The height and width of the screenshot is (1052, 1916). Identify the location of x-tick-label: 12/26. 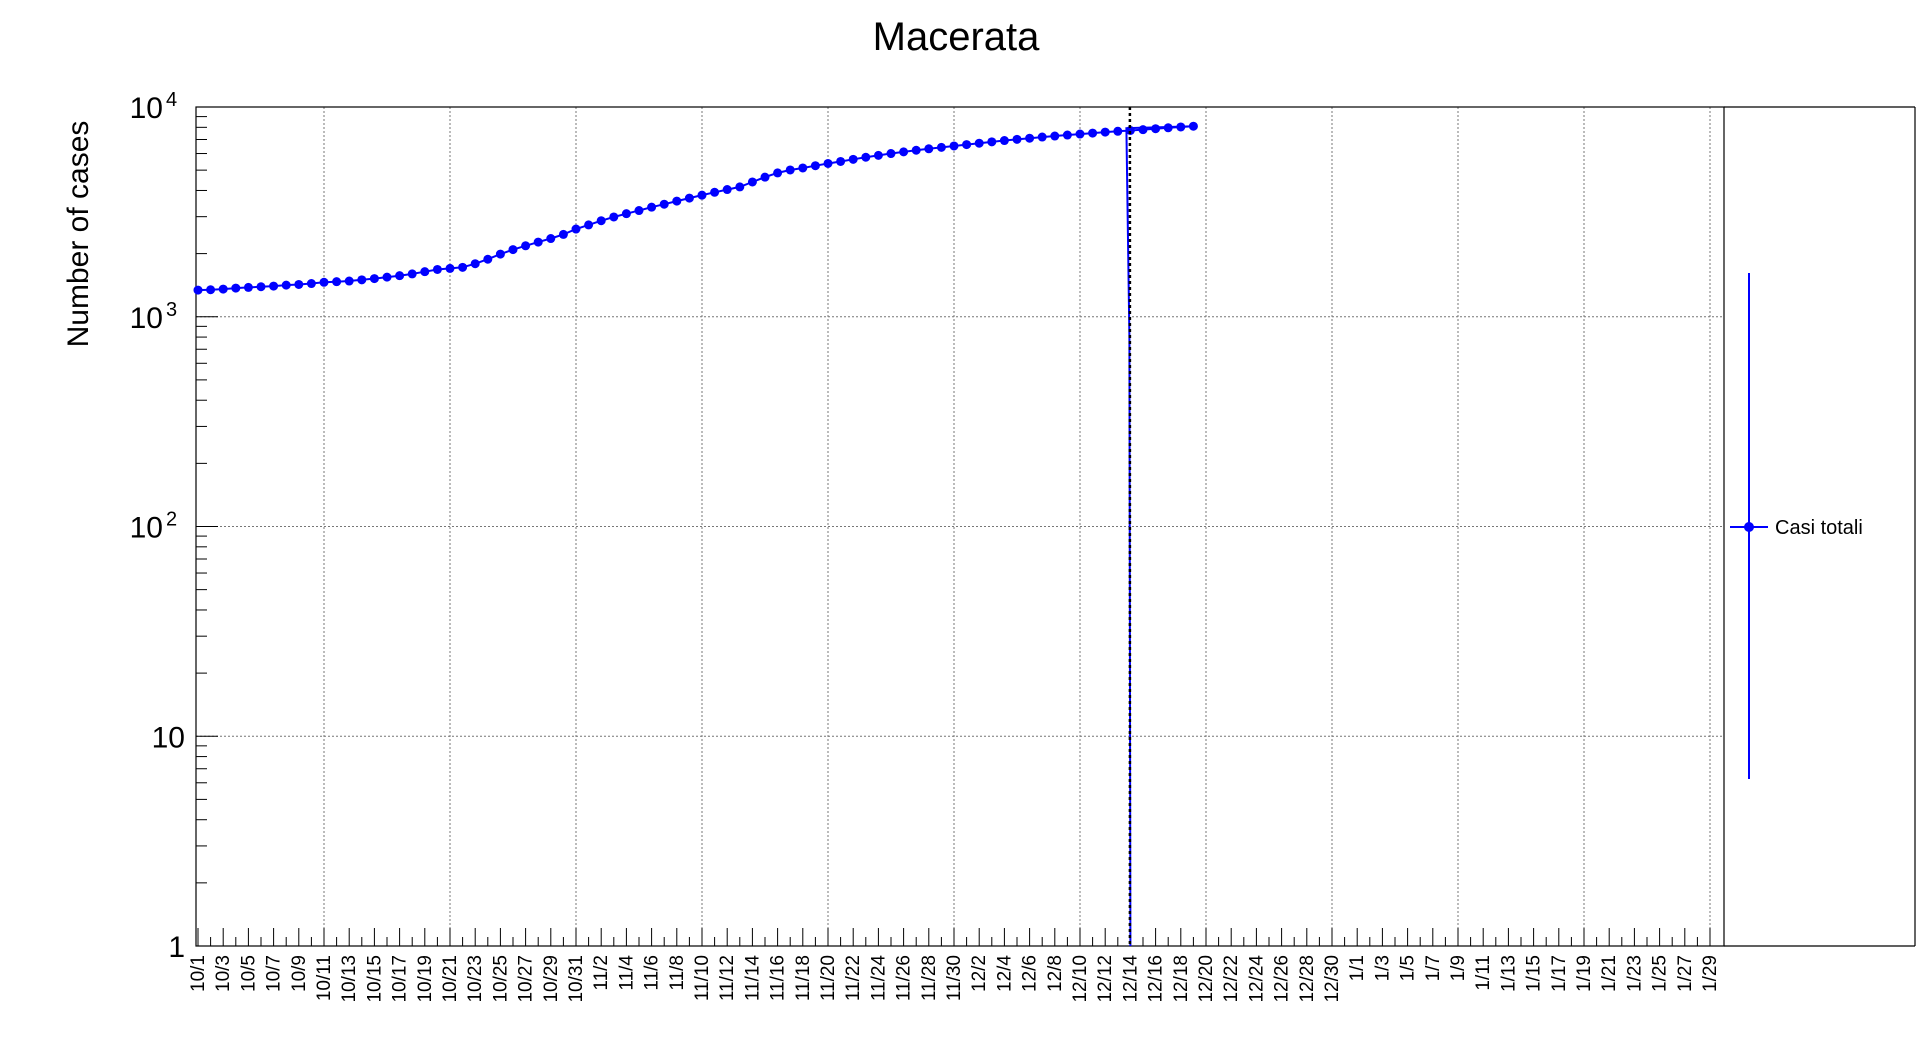
(1282, 979).